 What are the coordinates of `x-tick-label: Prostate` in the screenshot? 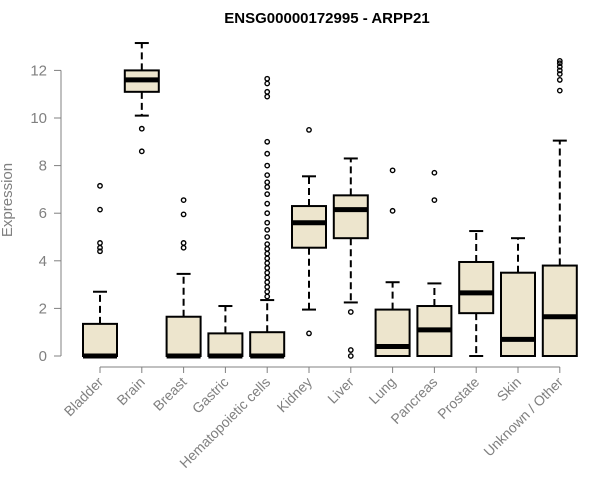 It's located at (458, 398).